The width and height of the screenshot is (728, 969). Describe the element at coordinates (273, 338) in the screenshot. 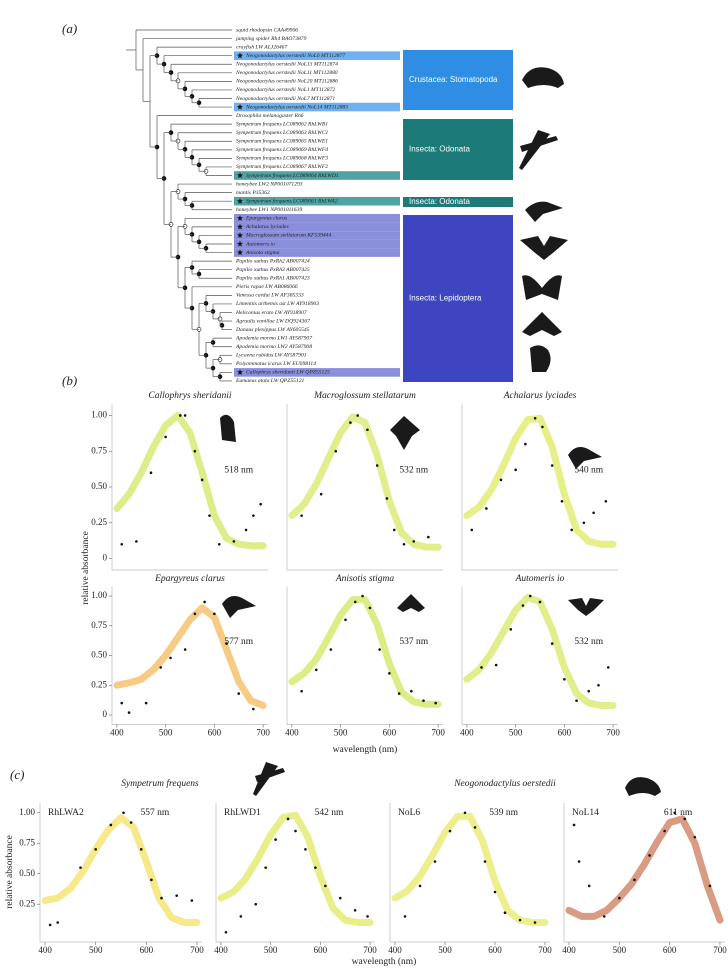

I see `leaf-label: Apodemia mormo LW1 AY587907` at that location.